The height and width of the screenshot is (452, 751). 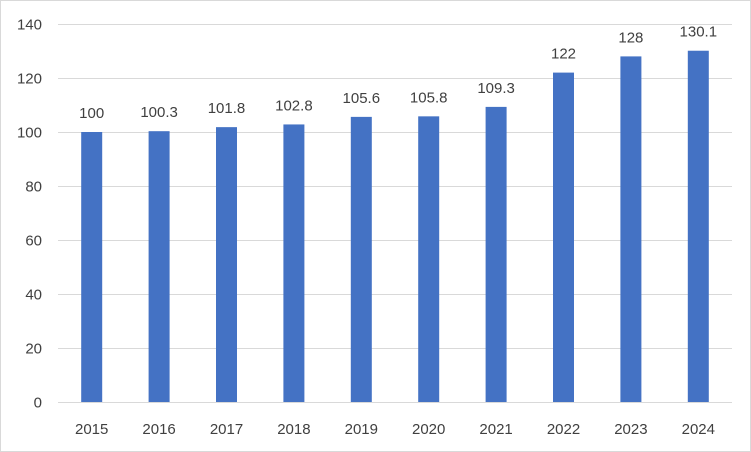 What do you see at coordinates (227, 108) in the screenshot?
I see `data-label: 101.8` at bounding box center [227, 108].